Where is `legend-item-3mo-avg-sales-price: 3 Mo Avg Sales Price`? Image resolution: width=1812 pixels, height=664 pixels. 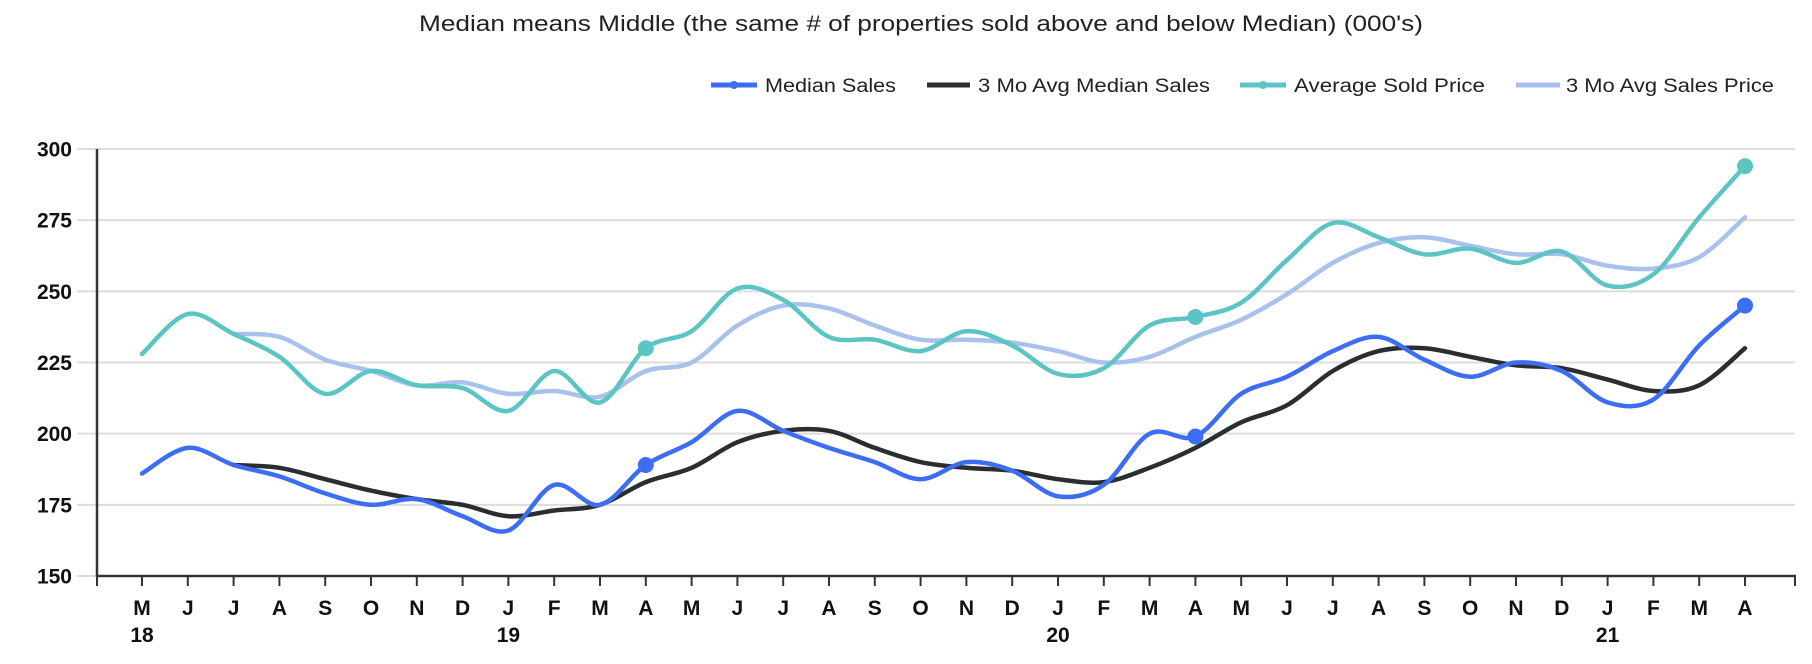 legend-item-3mo-avg-sales-price: 3 Mo Avg Sales Price is located at coordinates (1645, 86).